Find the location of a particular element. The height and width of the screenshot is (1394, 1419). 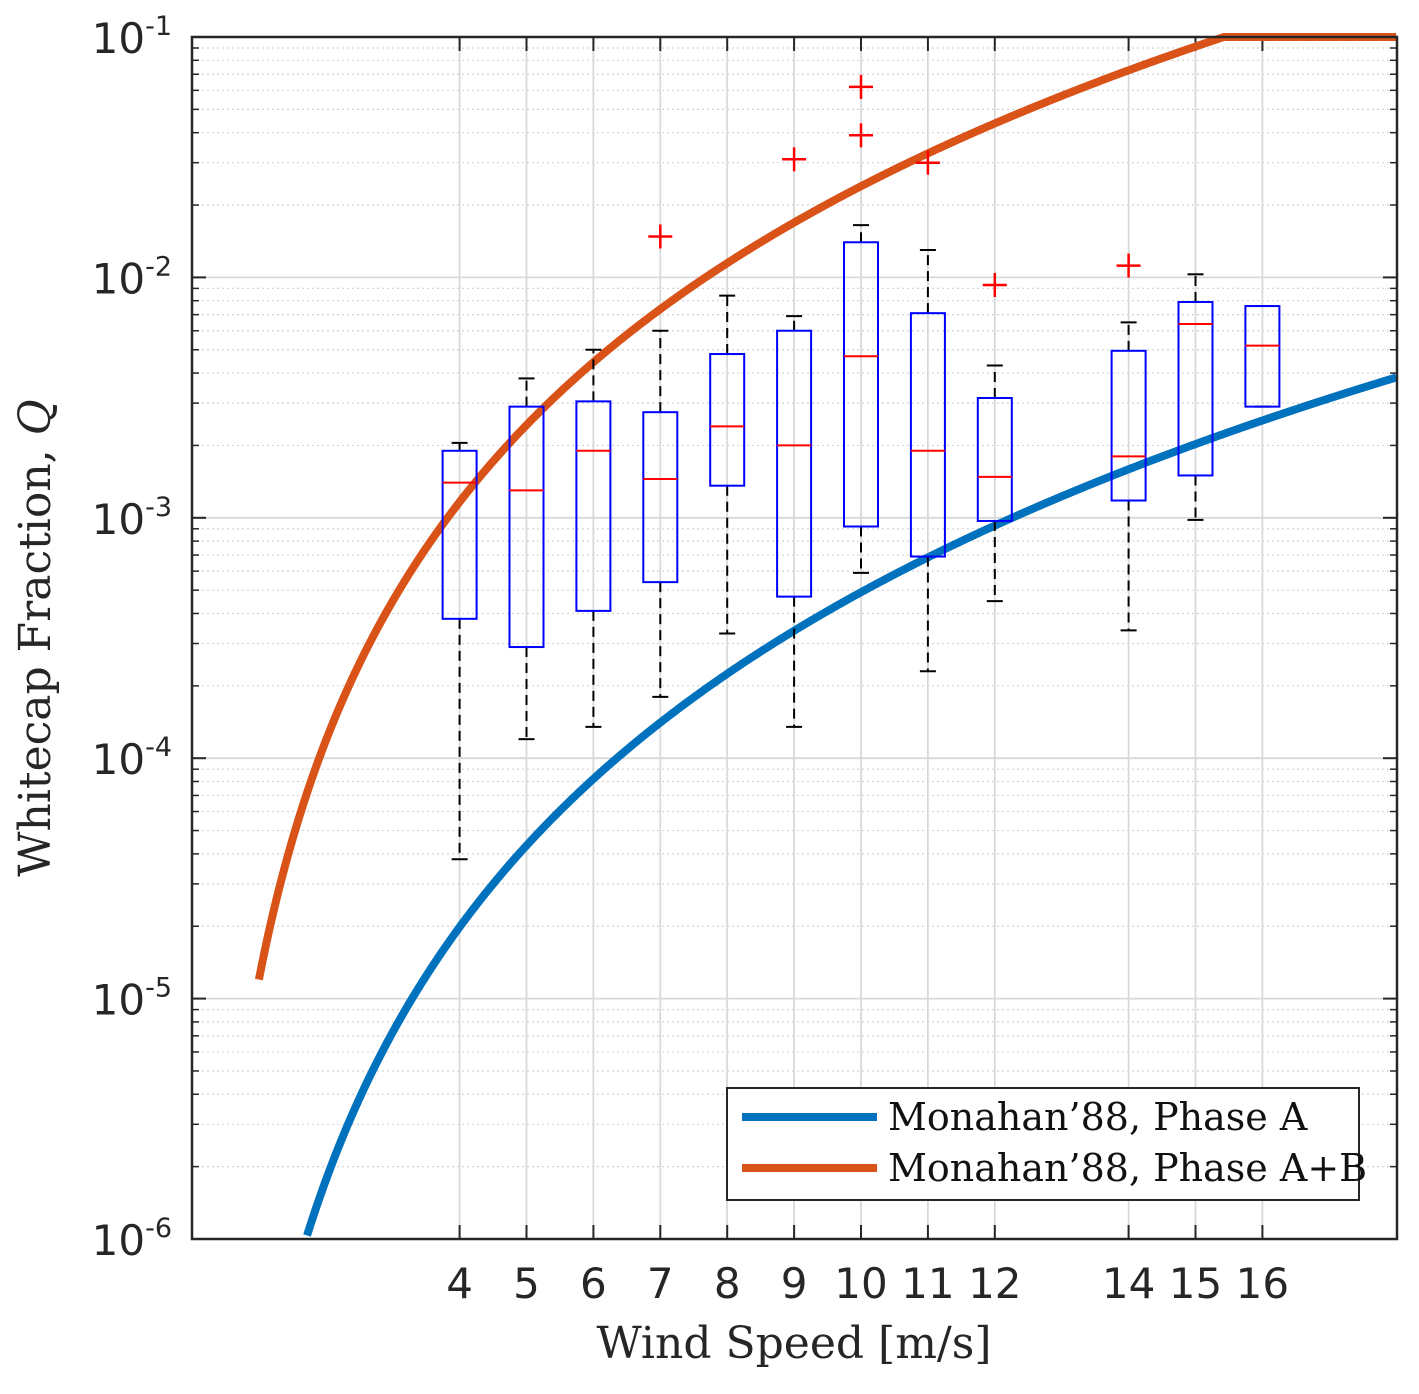

x-tick-label: 8 is located at coordinates (727, 1283).